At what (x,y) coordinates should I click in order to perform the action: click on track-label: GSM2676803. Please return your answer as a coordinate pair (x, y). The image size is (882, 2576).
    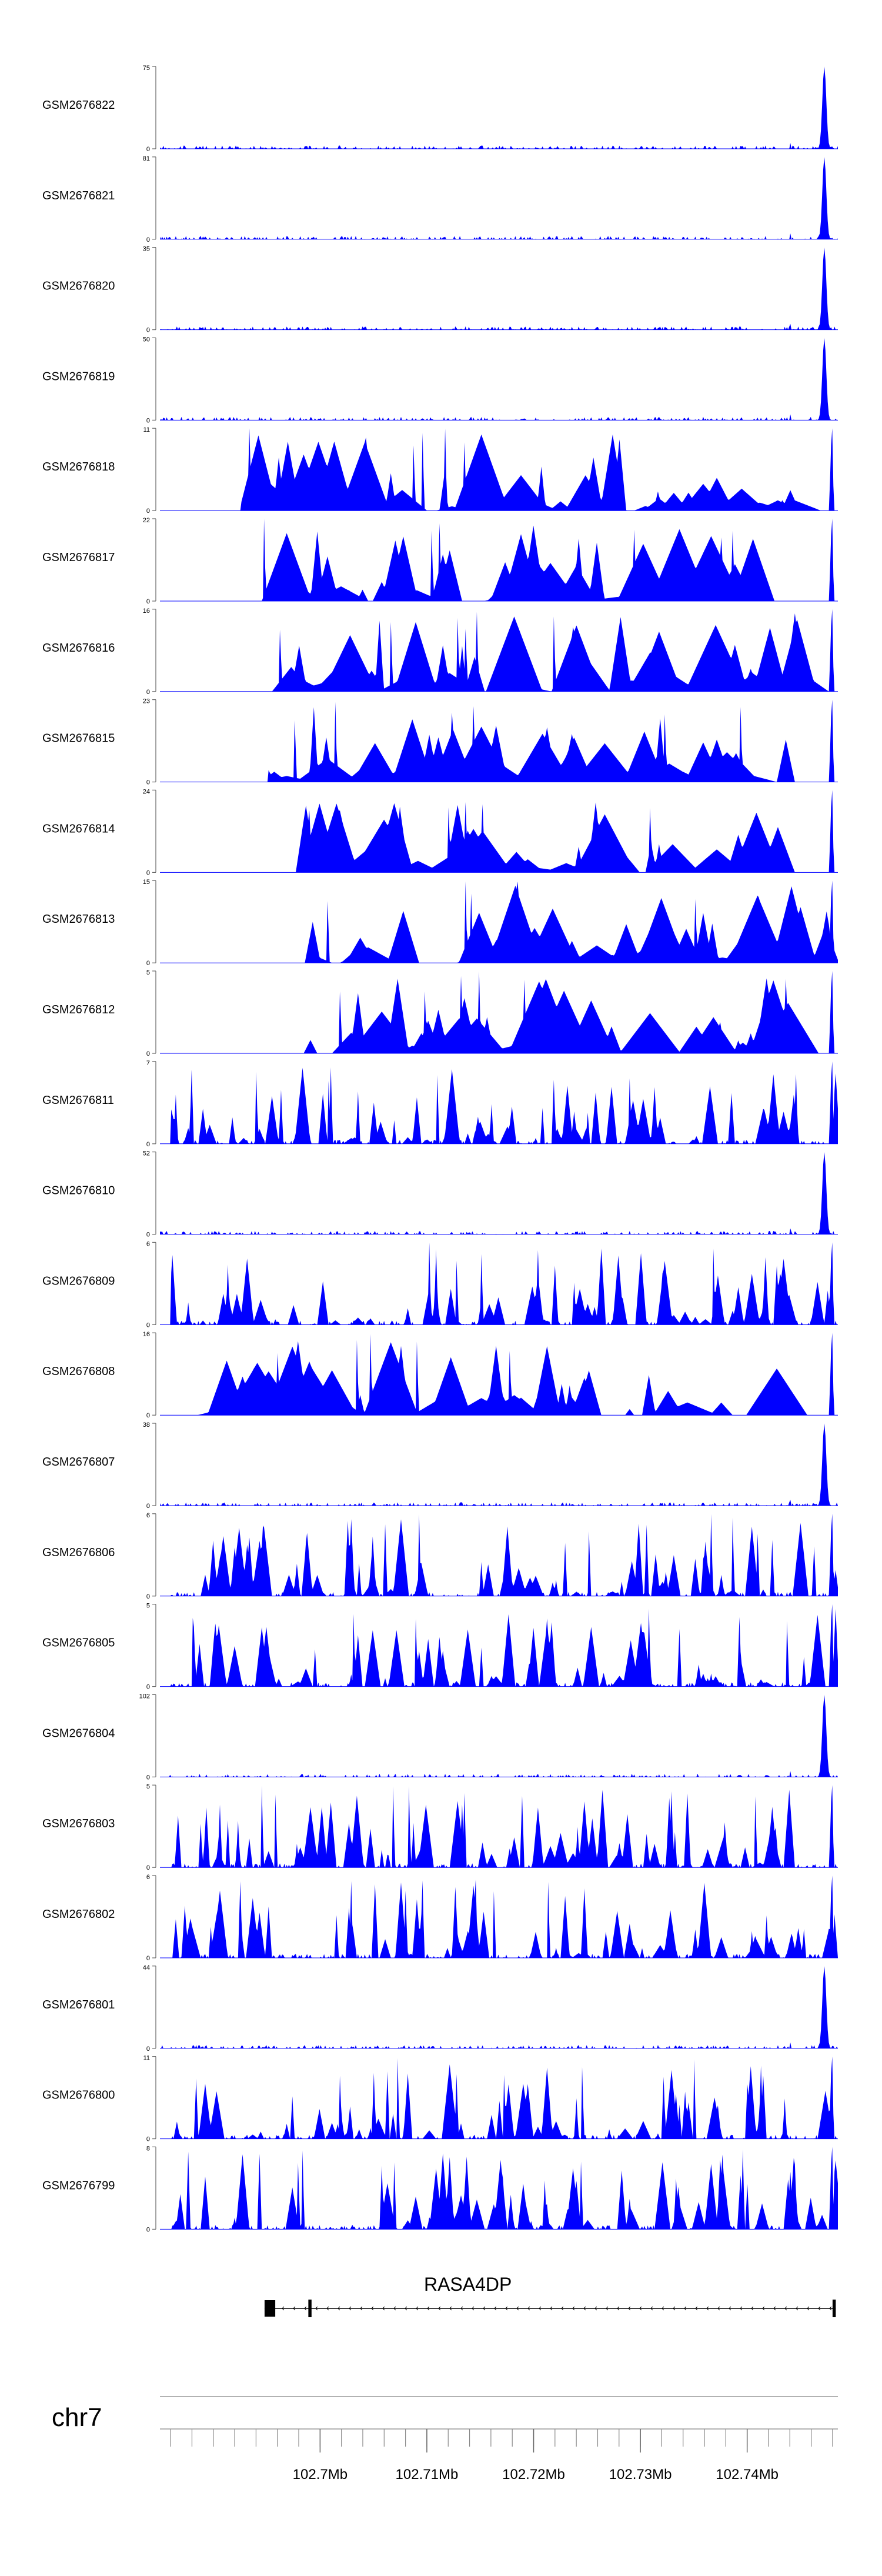
    Looking at the image, I should click on (78, 1823).